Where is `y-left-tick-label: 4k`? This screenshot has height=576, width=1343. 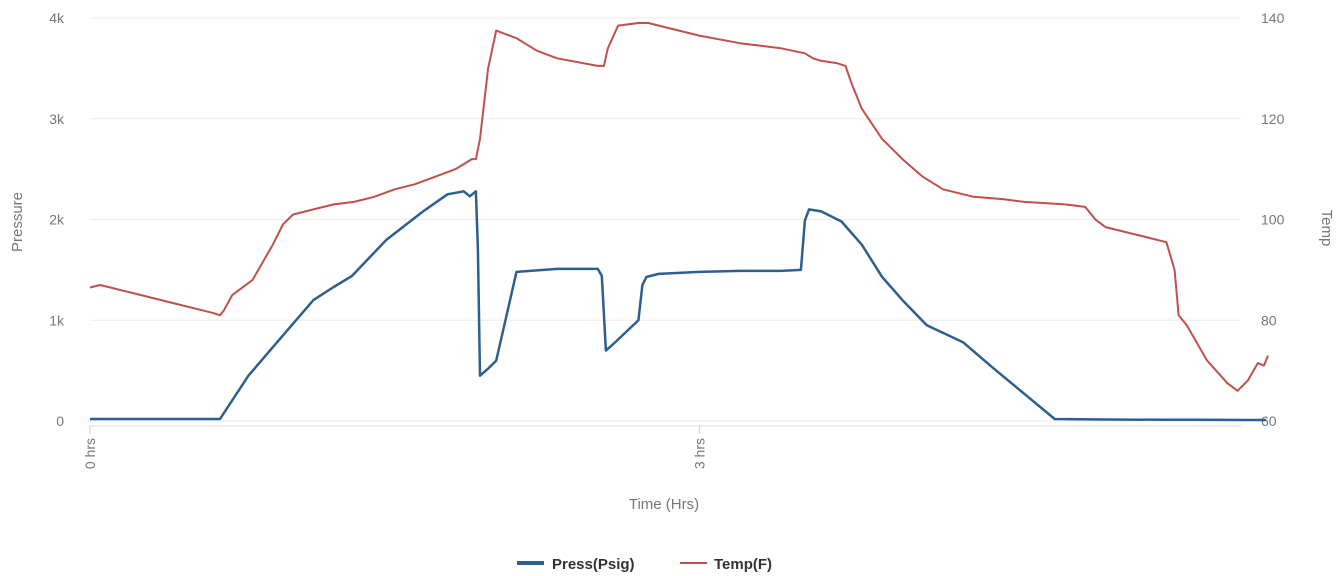 y-left-tick-label: 4k is located at coordinates (57, 18).